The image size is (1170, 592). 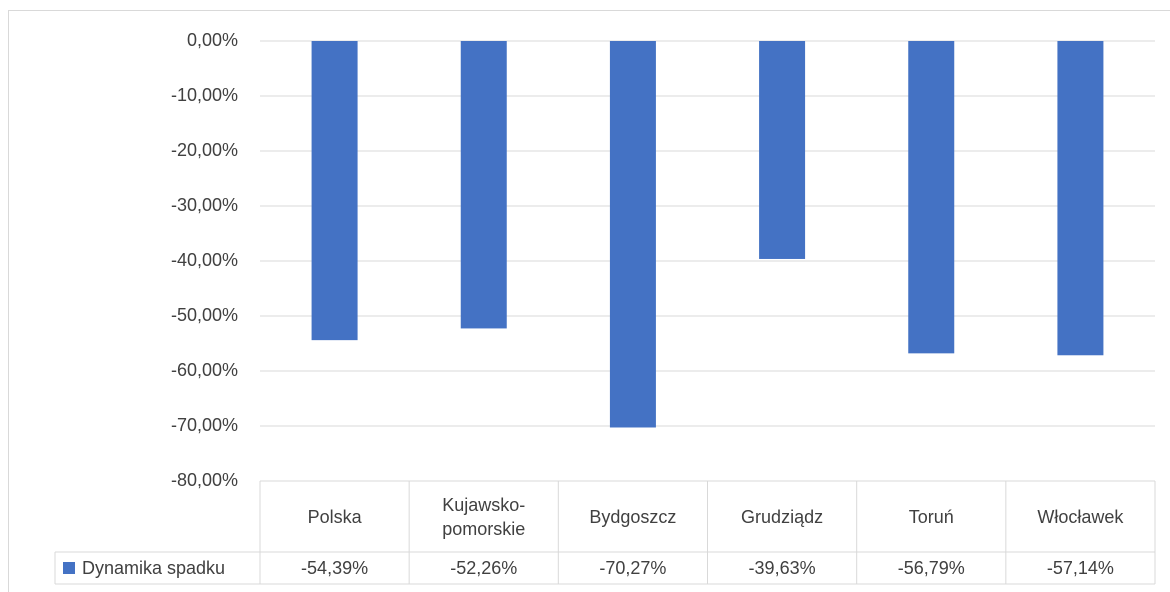 I want to click on x-tick-label: Grudziądz, so click(x=782, y=516).